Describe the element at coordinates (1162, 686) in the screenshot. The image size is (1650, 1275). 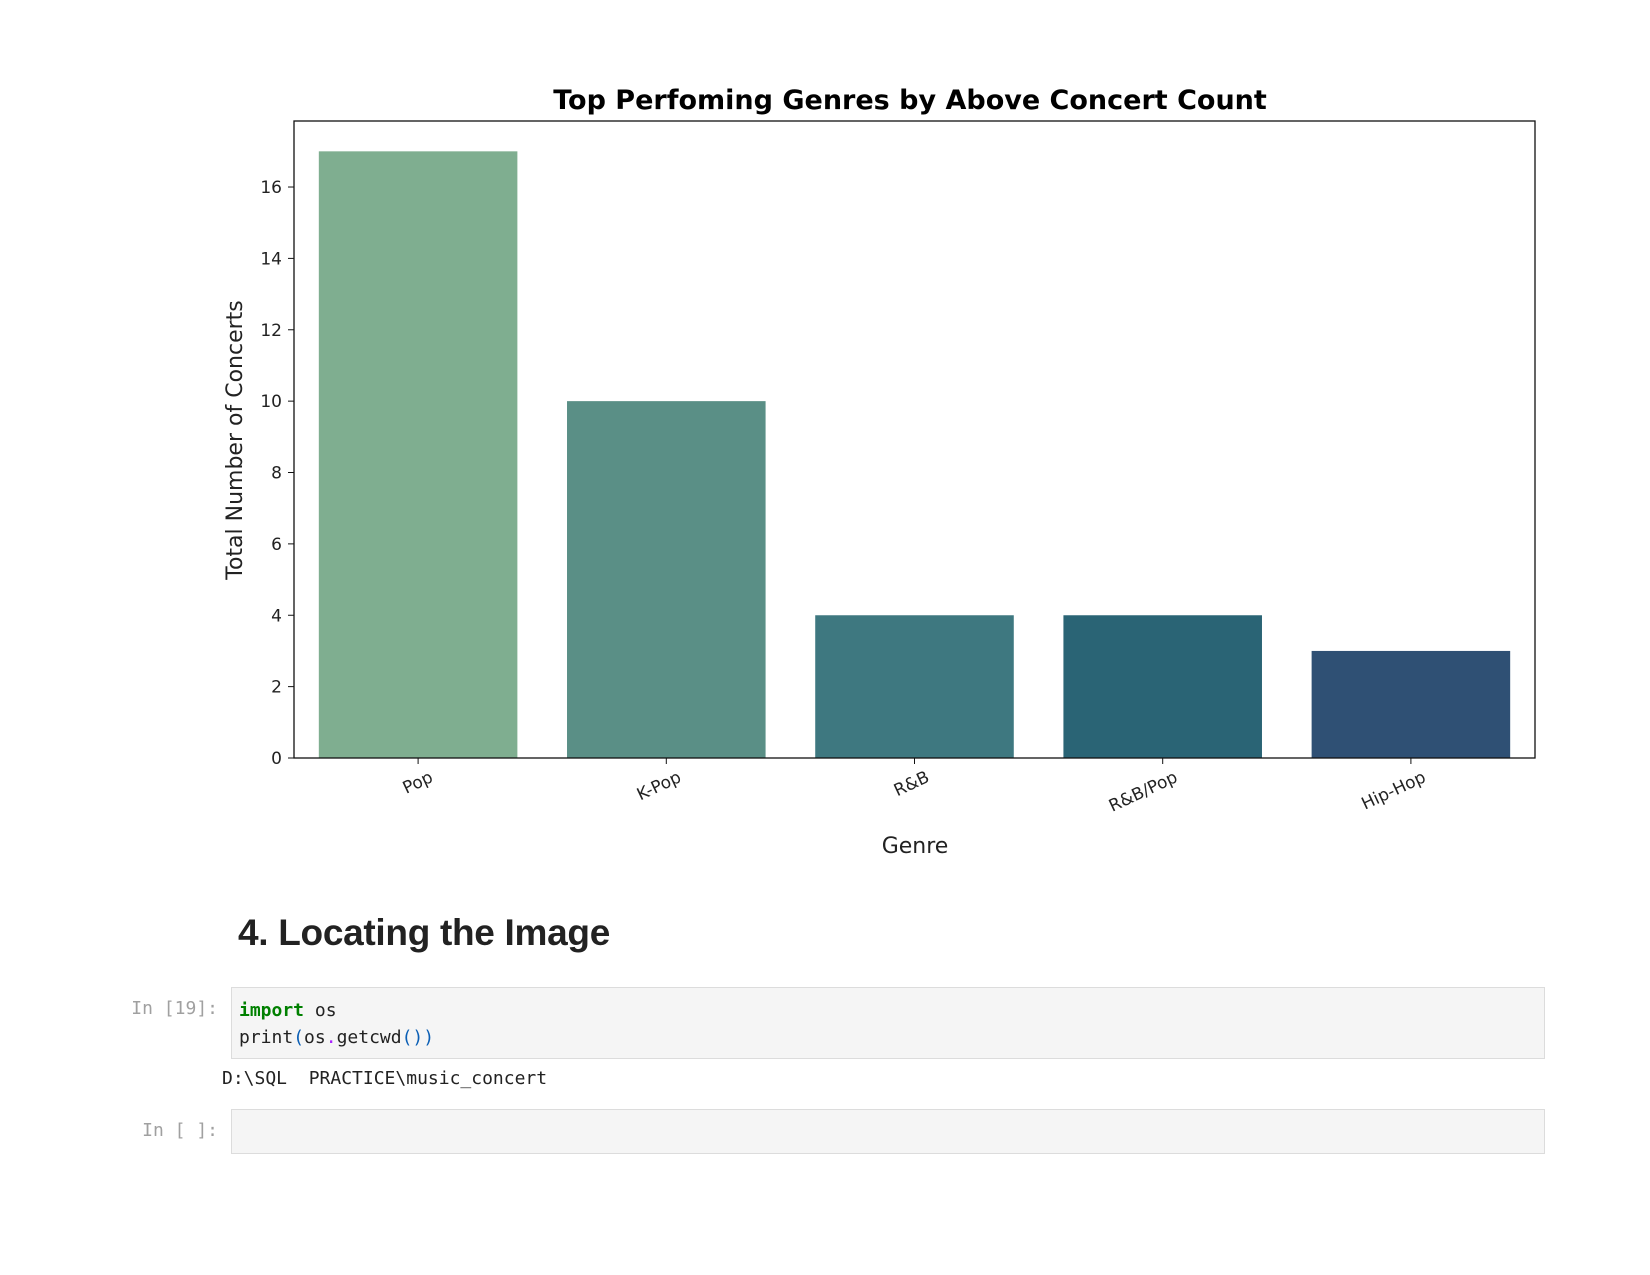
I see `bar-r-b-pop` at that location.